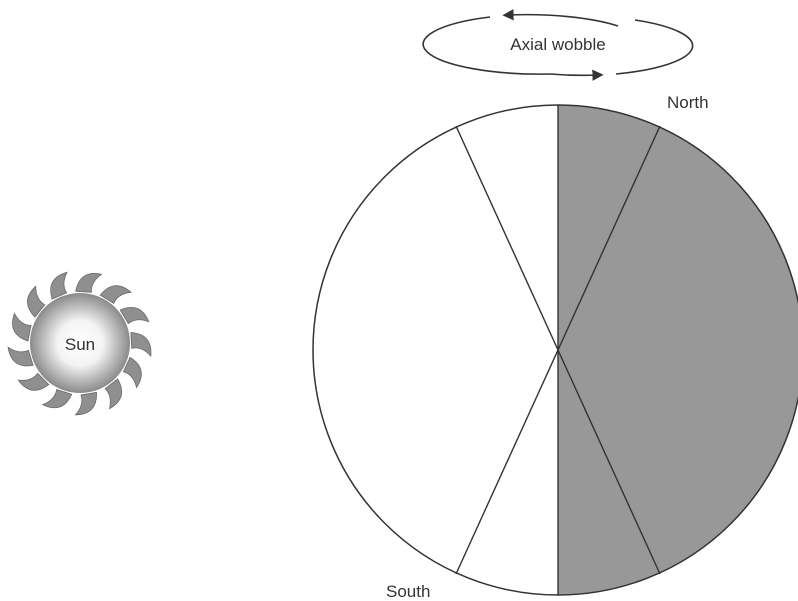  I want to click on wobble-label: Axial wobble, so click(557, 44).